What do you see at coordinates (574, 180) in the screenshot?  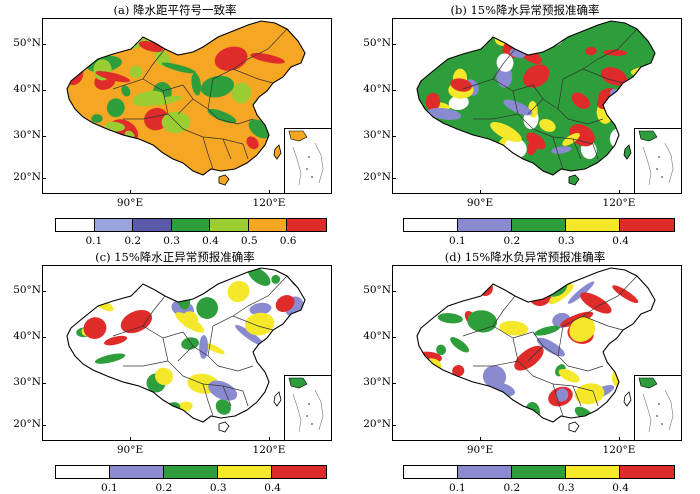 I see `hainan-island` at bounding box center [574, 180].